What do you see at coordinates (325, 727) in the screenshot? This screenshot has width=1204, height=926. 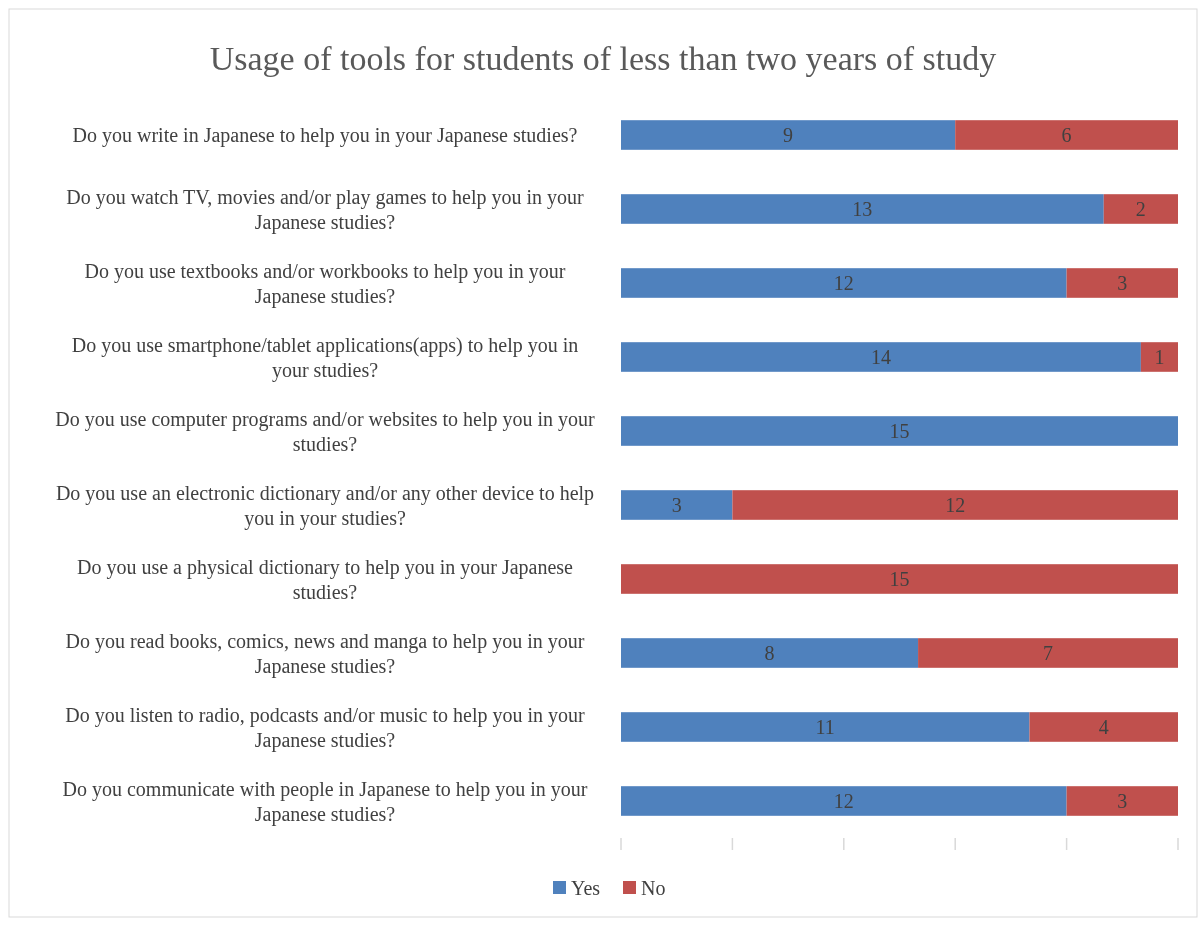 I see `y-tick-label: Do you listen to radio, podcasts and/or music to help you in your Japanese studies?` at bounding box center [325, 727].